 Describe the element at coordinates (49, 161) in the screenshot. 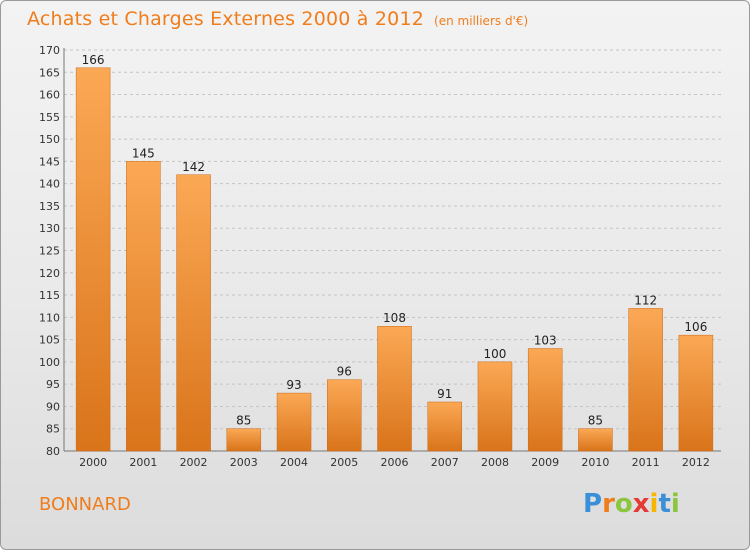

I see `y-tick-label: 145` at that location.